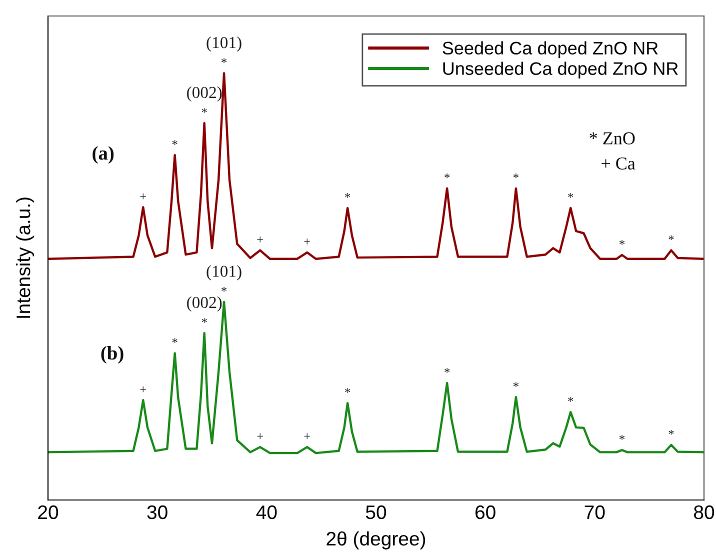  I want to click on x-tick-label: 60, so click(486, 512).